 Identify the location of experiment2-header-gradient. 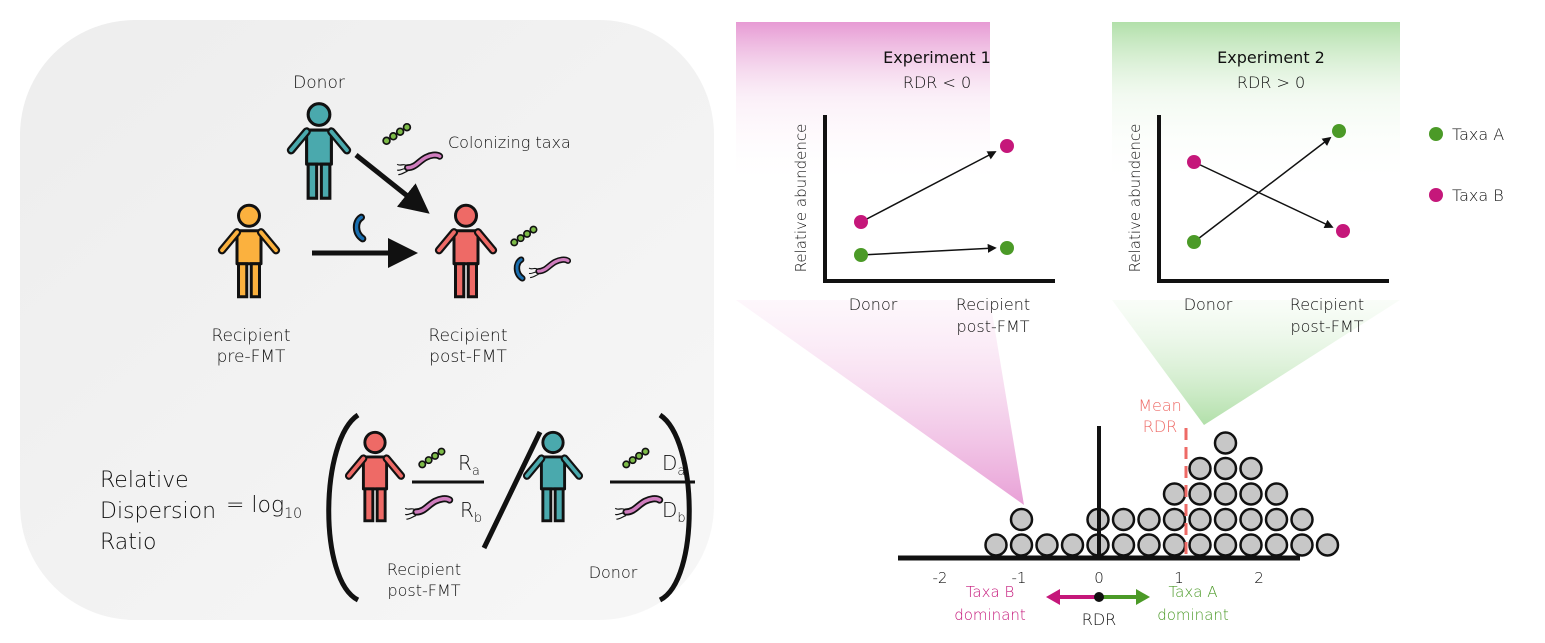
(1256, 172).